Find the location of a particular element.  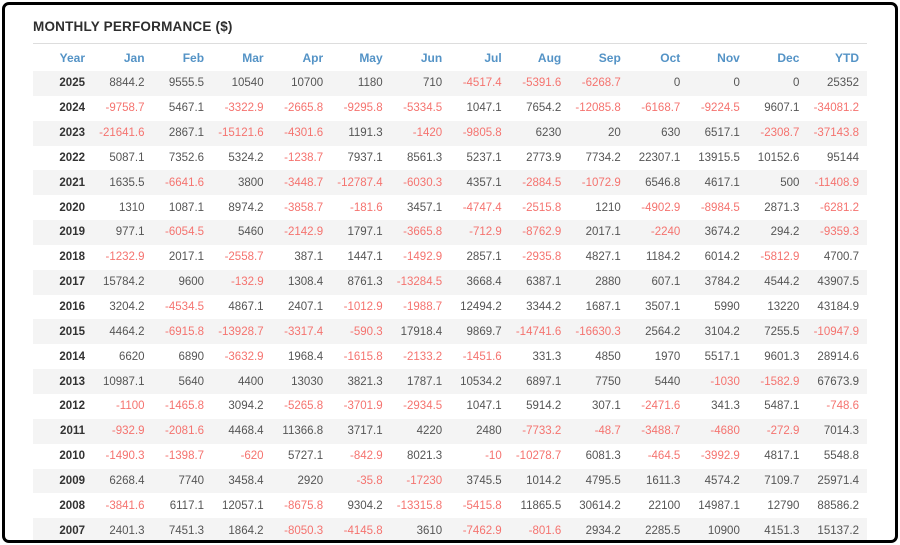

value-cell-ytd: -9359.3 is located at coordinates (839, 232).